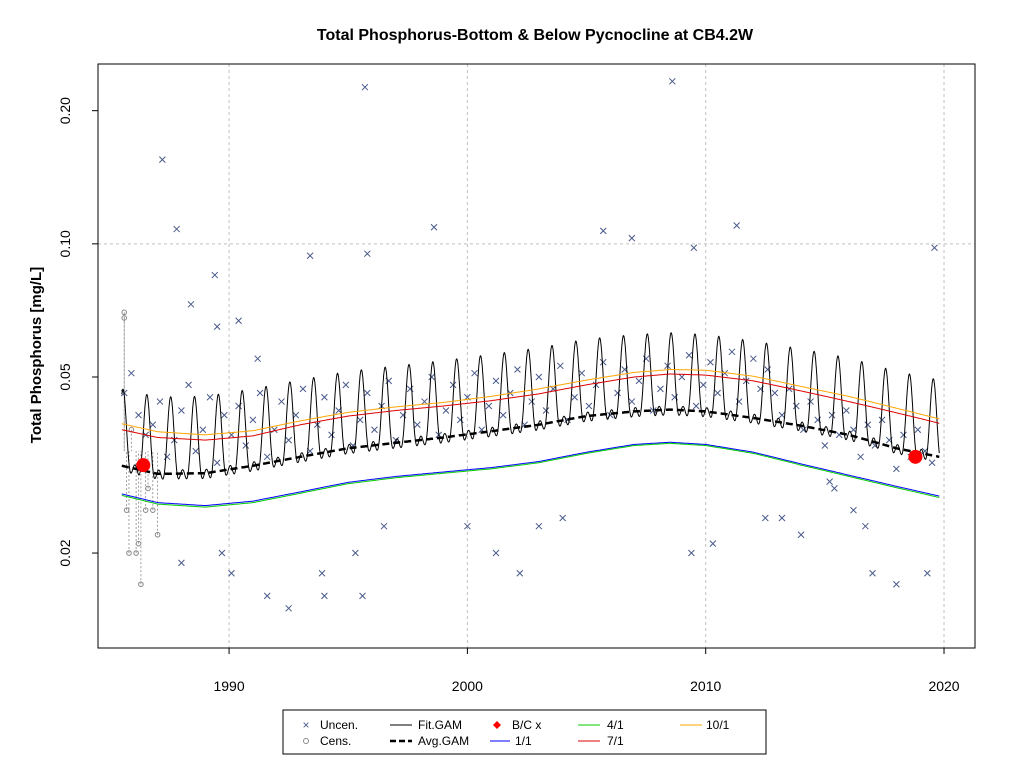 This screenshot has height=768, width=1024. What do you see at coordinates (228, 686) in the screenshot?
I see `x-tick-label-1990: 1990` at bounding box center [228, 686].